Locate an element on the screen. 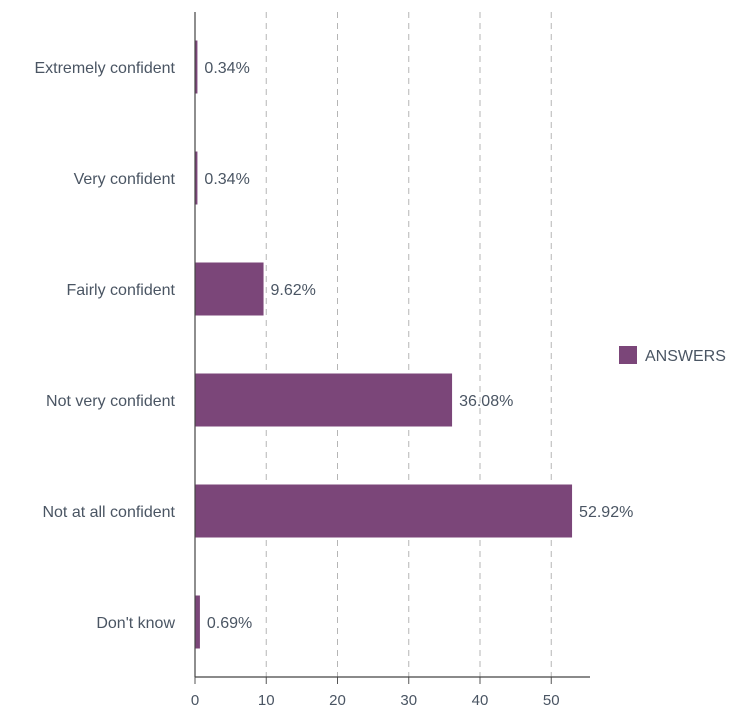  value-label: 36.08% is located at coordinates (486, 401).